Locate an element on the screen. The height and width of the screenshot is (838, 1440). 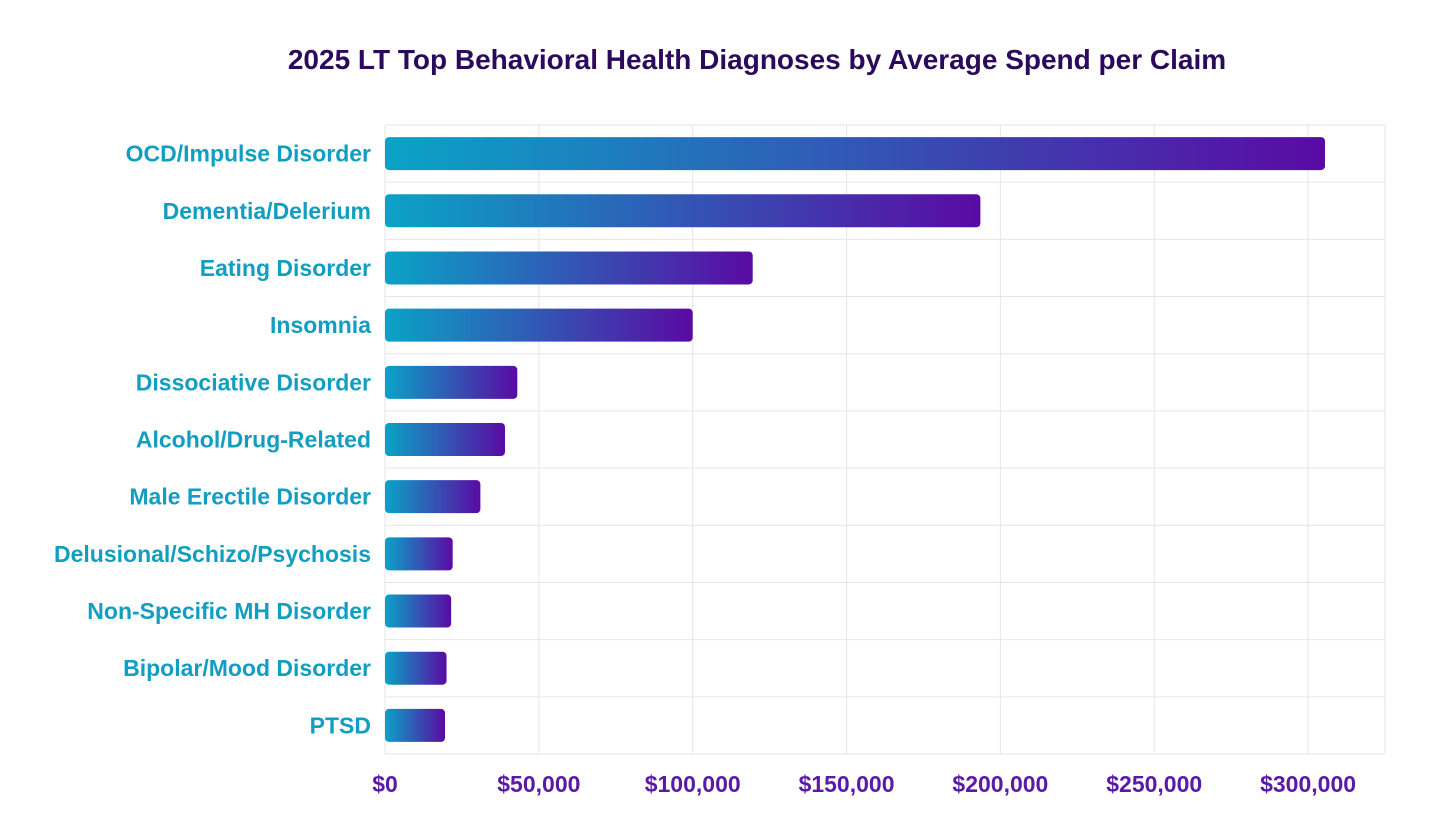
category-label: Delusional/Schizo/Psychosis is located at coordinates (212, 554).